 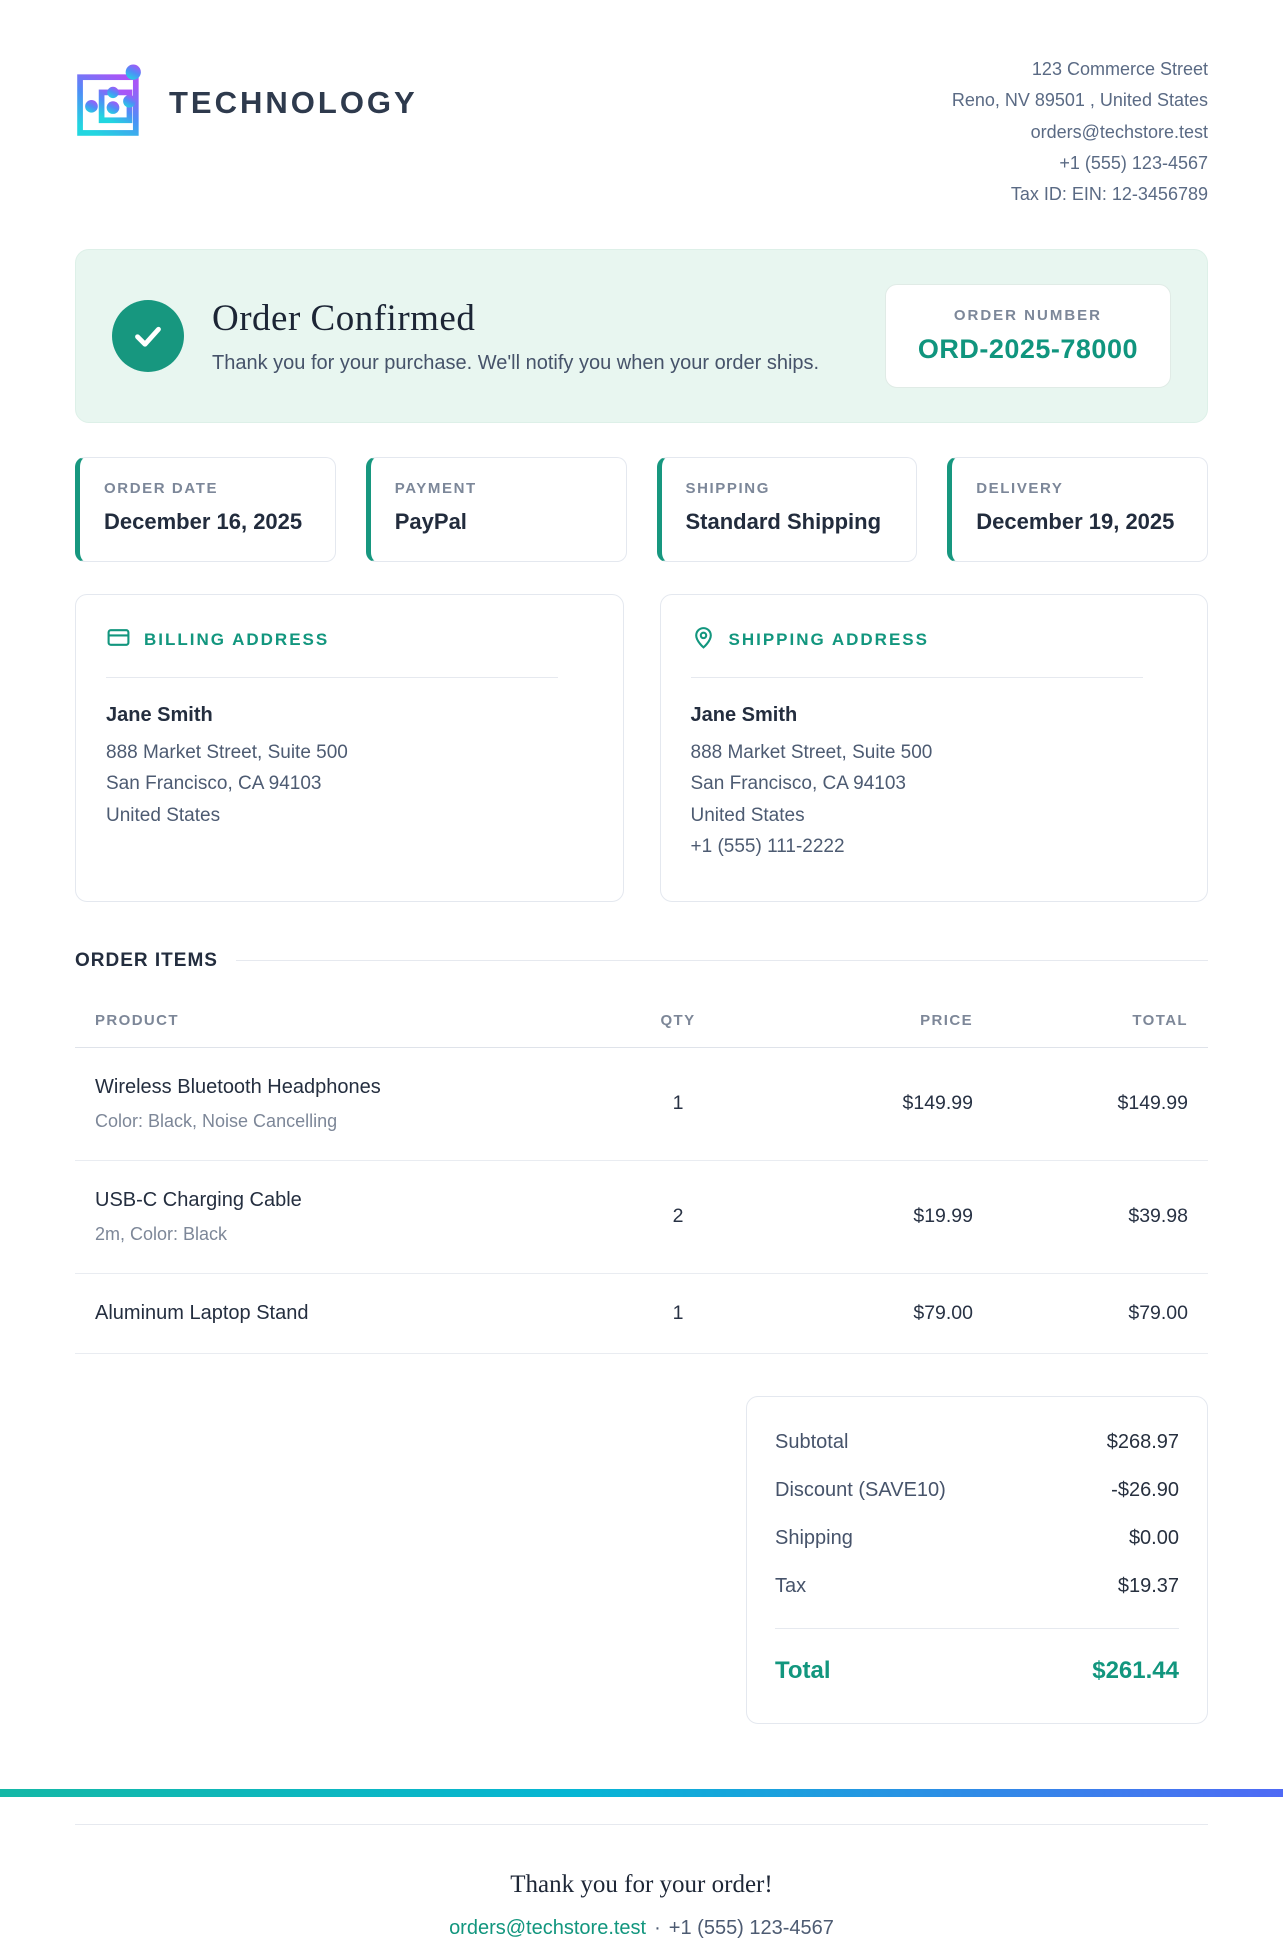 I want to click on product-variant: Color: Black, Noise Cancelling, so click(x=216, y=1120).